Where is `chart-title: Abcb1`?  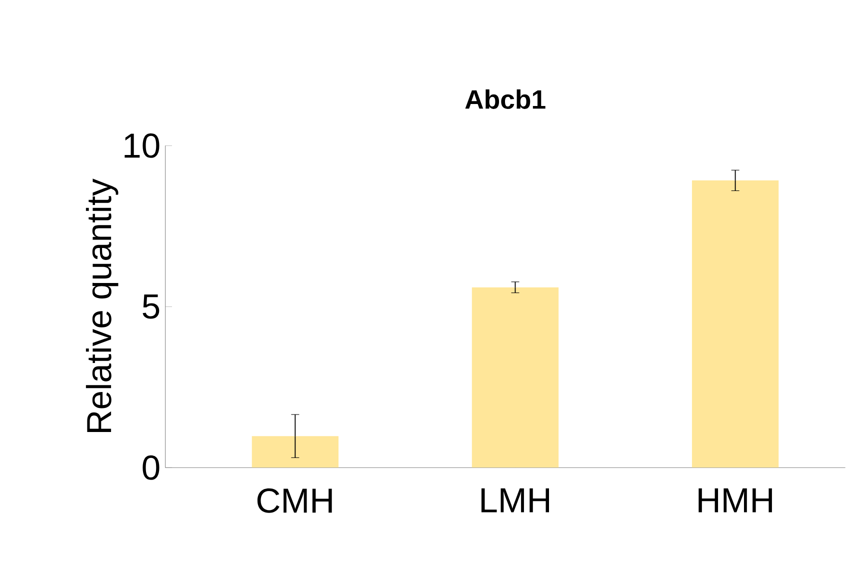 chart-title: Abcb1 is located at coordinates (505, 99).